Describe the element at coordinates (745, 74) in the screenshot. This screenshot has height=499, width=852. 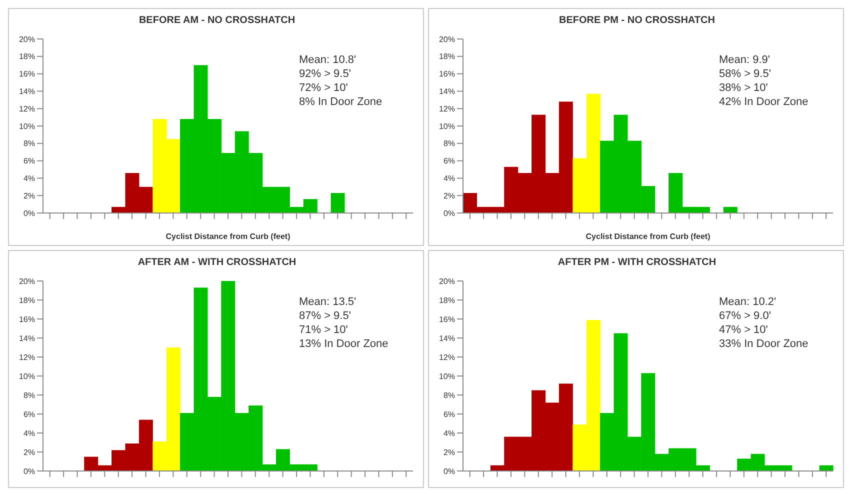
I see `annotation: 58% > 9.5'` at that location.